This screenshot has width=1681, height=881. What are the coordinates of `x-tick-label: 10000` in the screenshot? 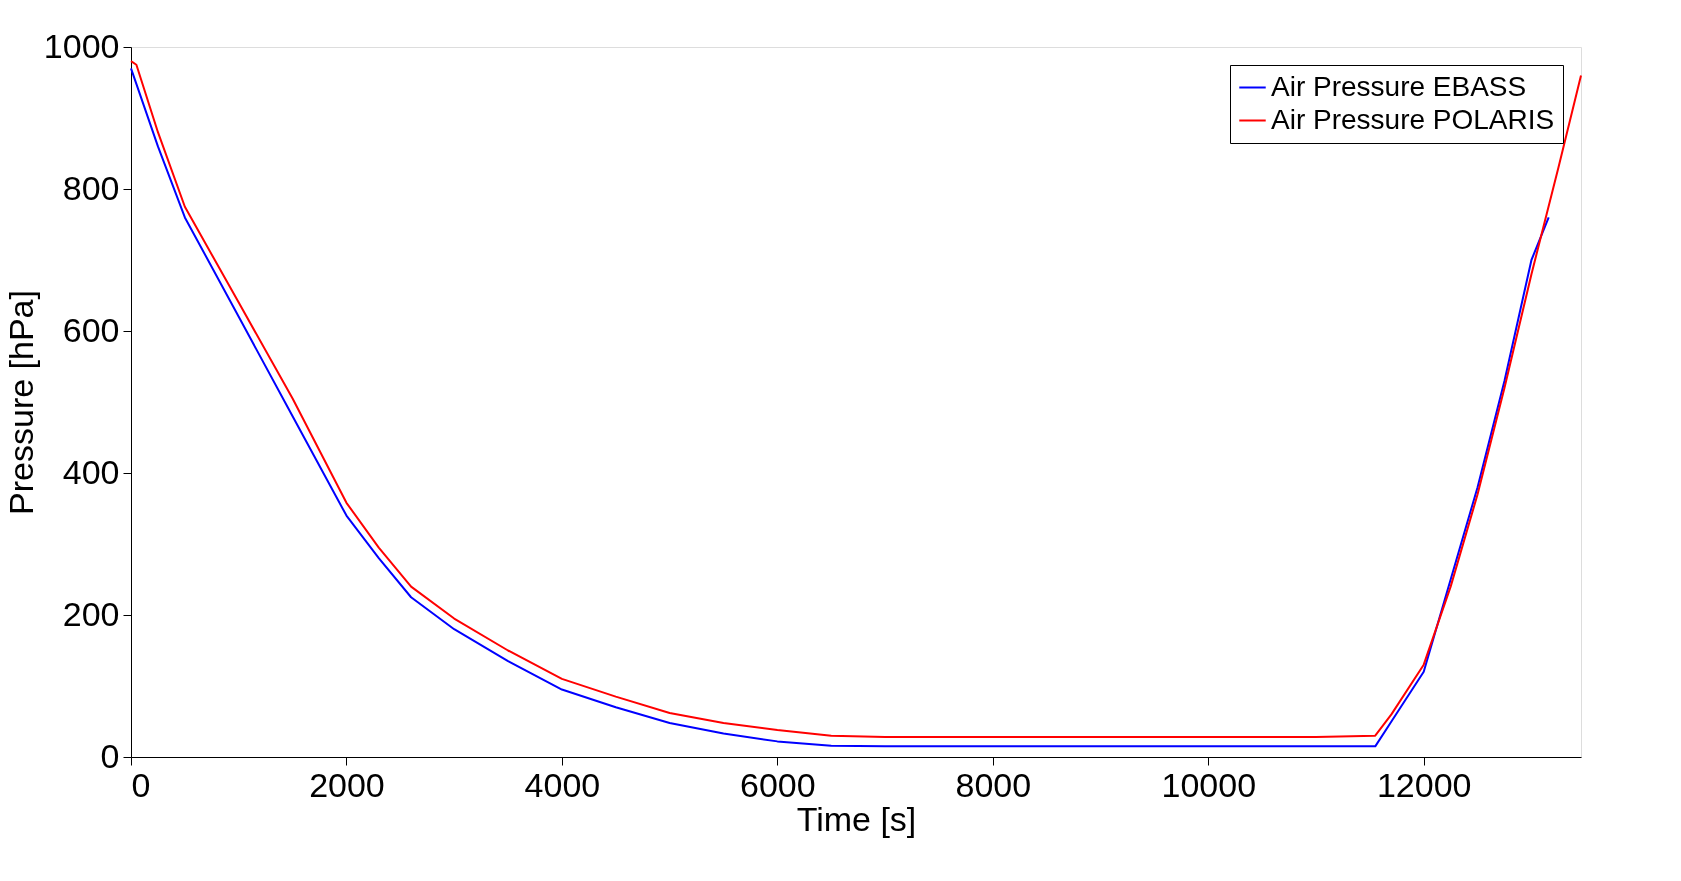 It's located at (1209, 784).